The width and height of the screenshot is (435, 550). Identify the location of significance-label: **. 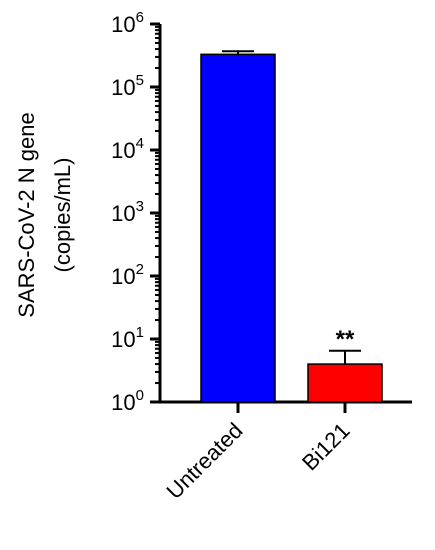
(345, 339).